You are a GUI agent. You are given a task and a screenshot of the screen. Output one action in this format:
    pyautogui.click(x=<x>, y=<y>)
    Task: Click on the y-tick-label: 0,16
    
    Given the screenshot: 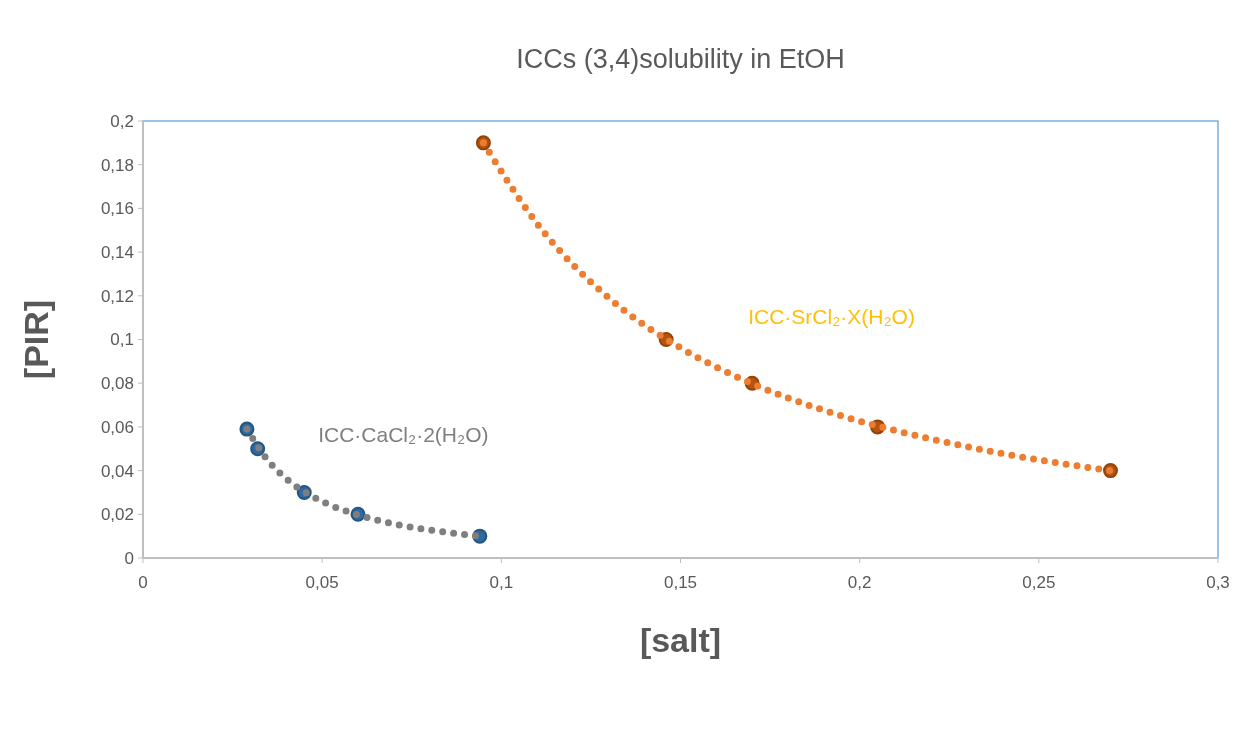 What is the action you would take?
    pyautogui.click(x=117, y=209)
    